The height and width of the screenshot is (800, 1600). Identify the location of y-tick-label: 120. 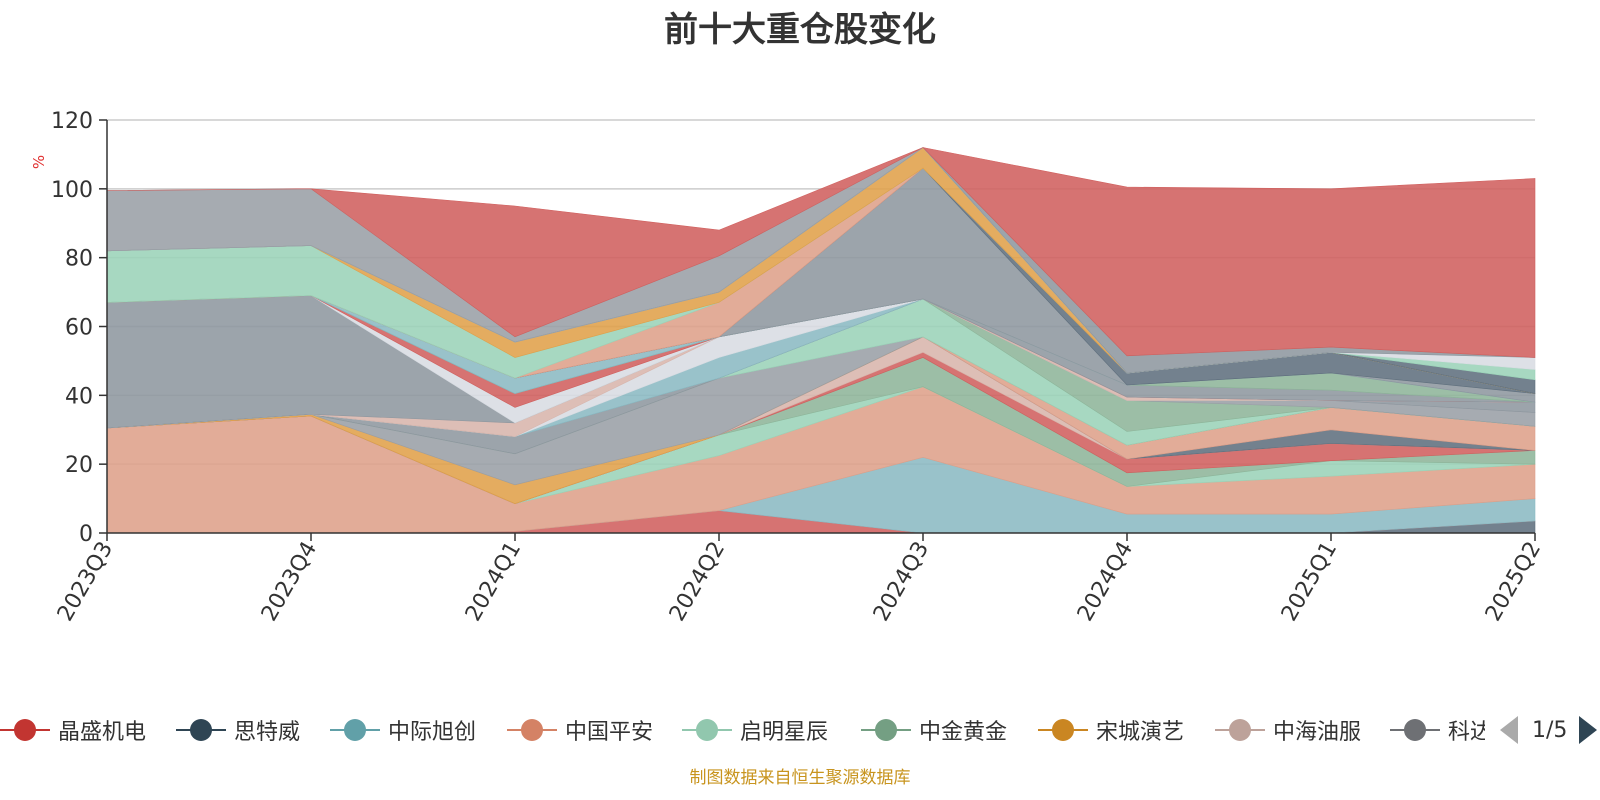
(72, 121).